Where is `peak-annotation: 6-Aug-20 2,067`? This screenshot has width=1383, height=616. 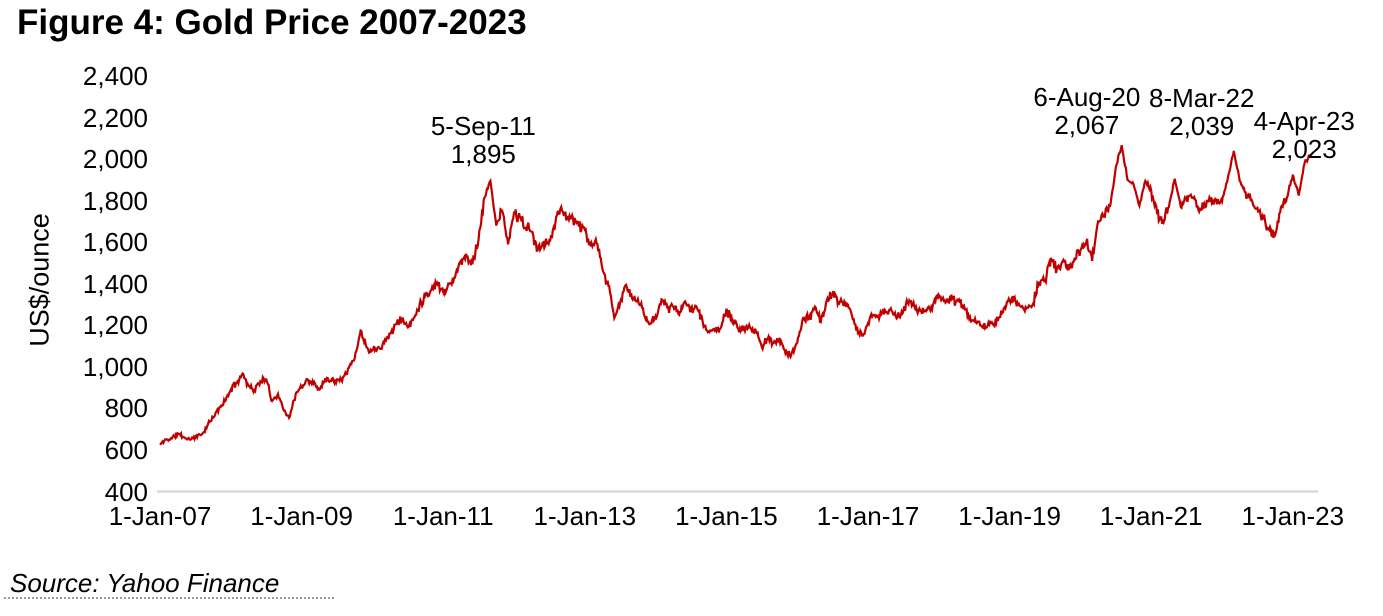 peak-annotation: 6-Aug-20 2,067 is located at coordinates (1087, 111).